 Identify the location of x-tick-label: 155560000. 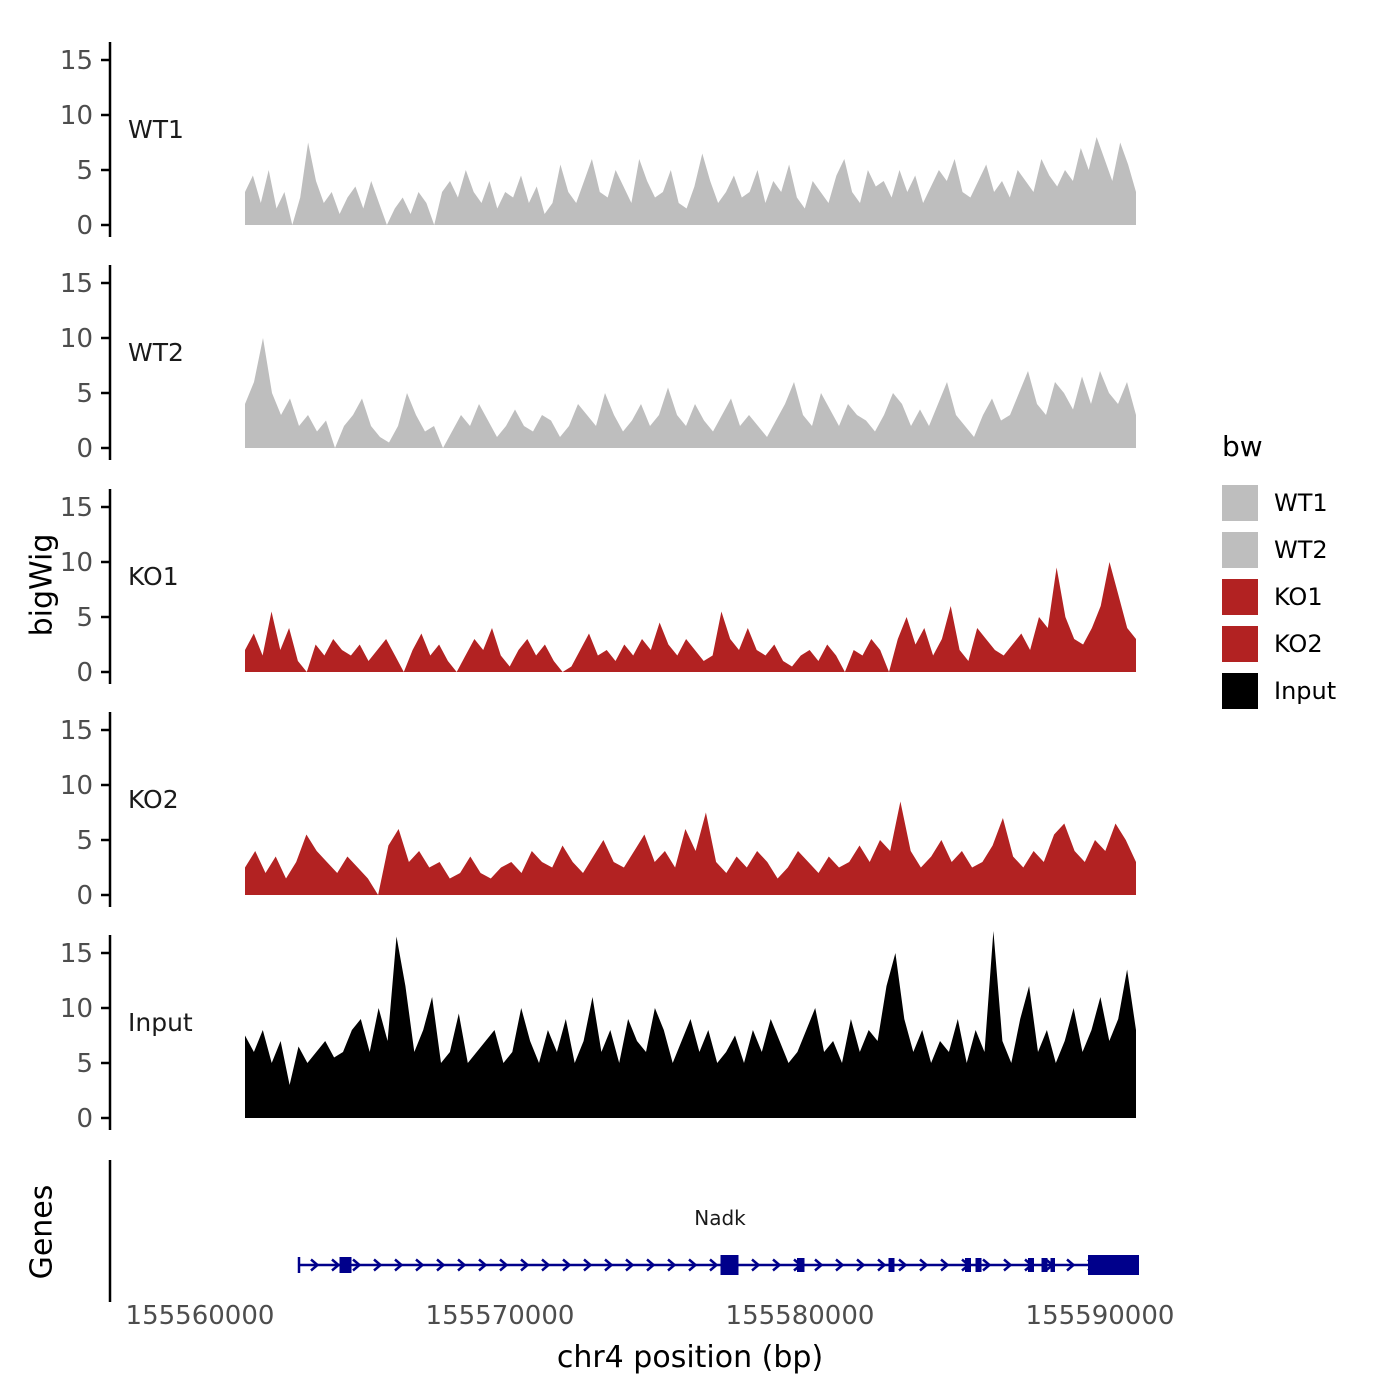
(200, 1316).